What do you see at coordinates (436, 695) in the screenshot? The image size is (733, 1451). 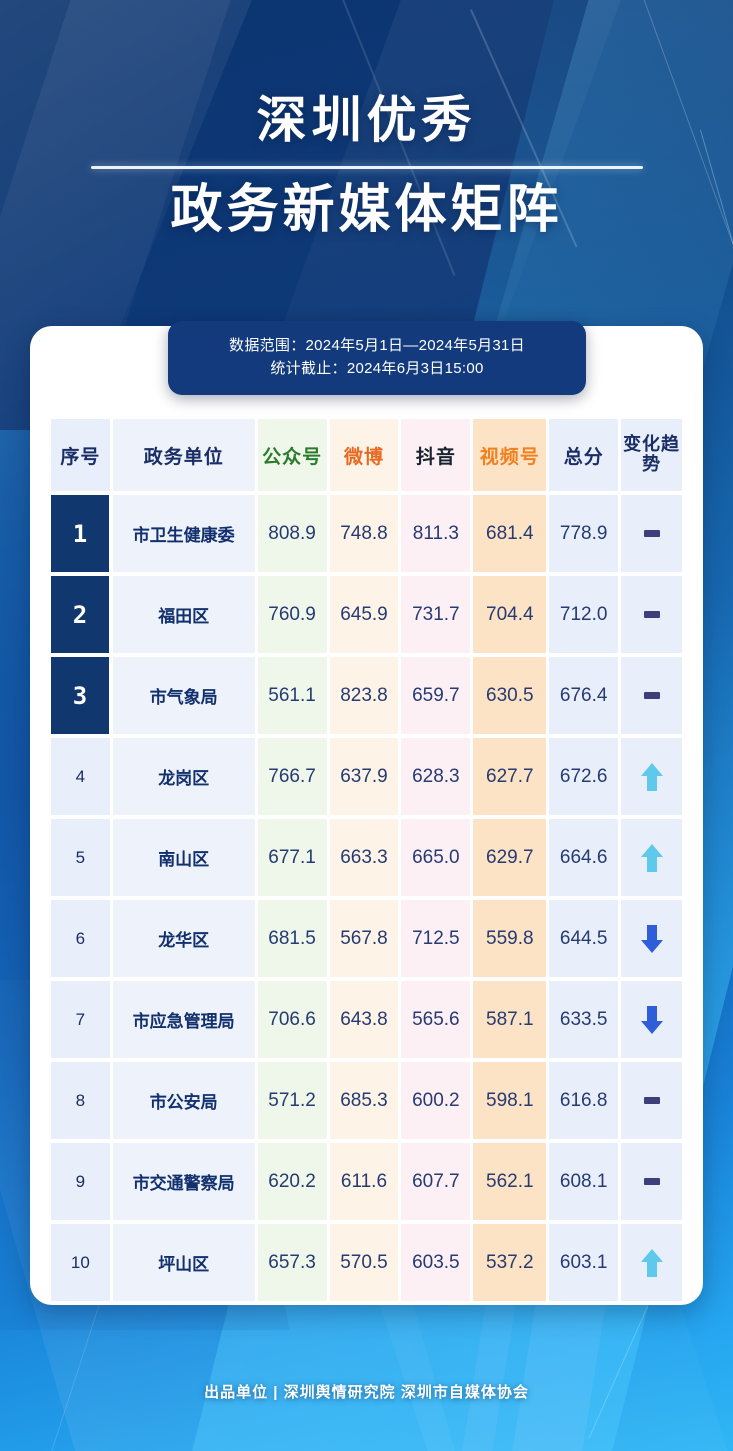 I see `score-douyin-cell: 659.7` at bounding box center [436, 695].